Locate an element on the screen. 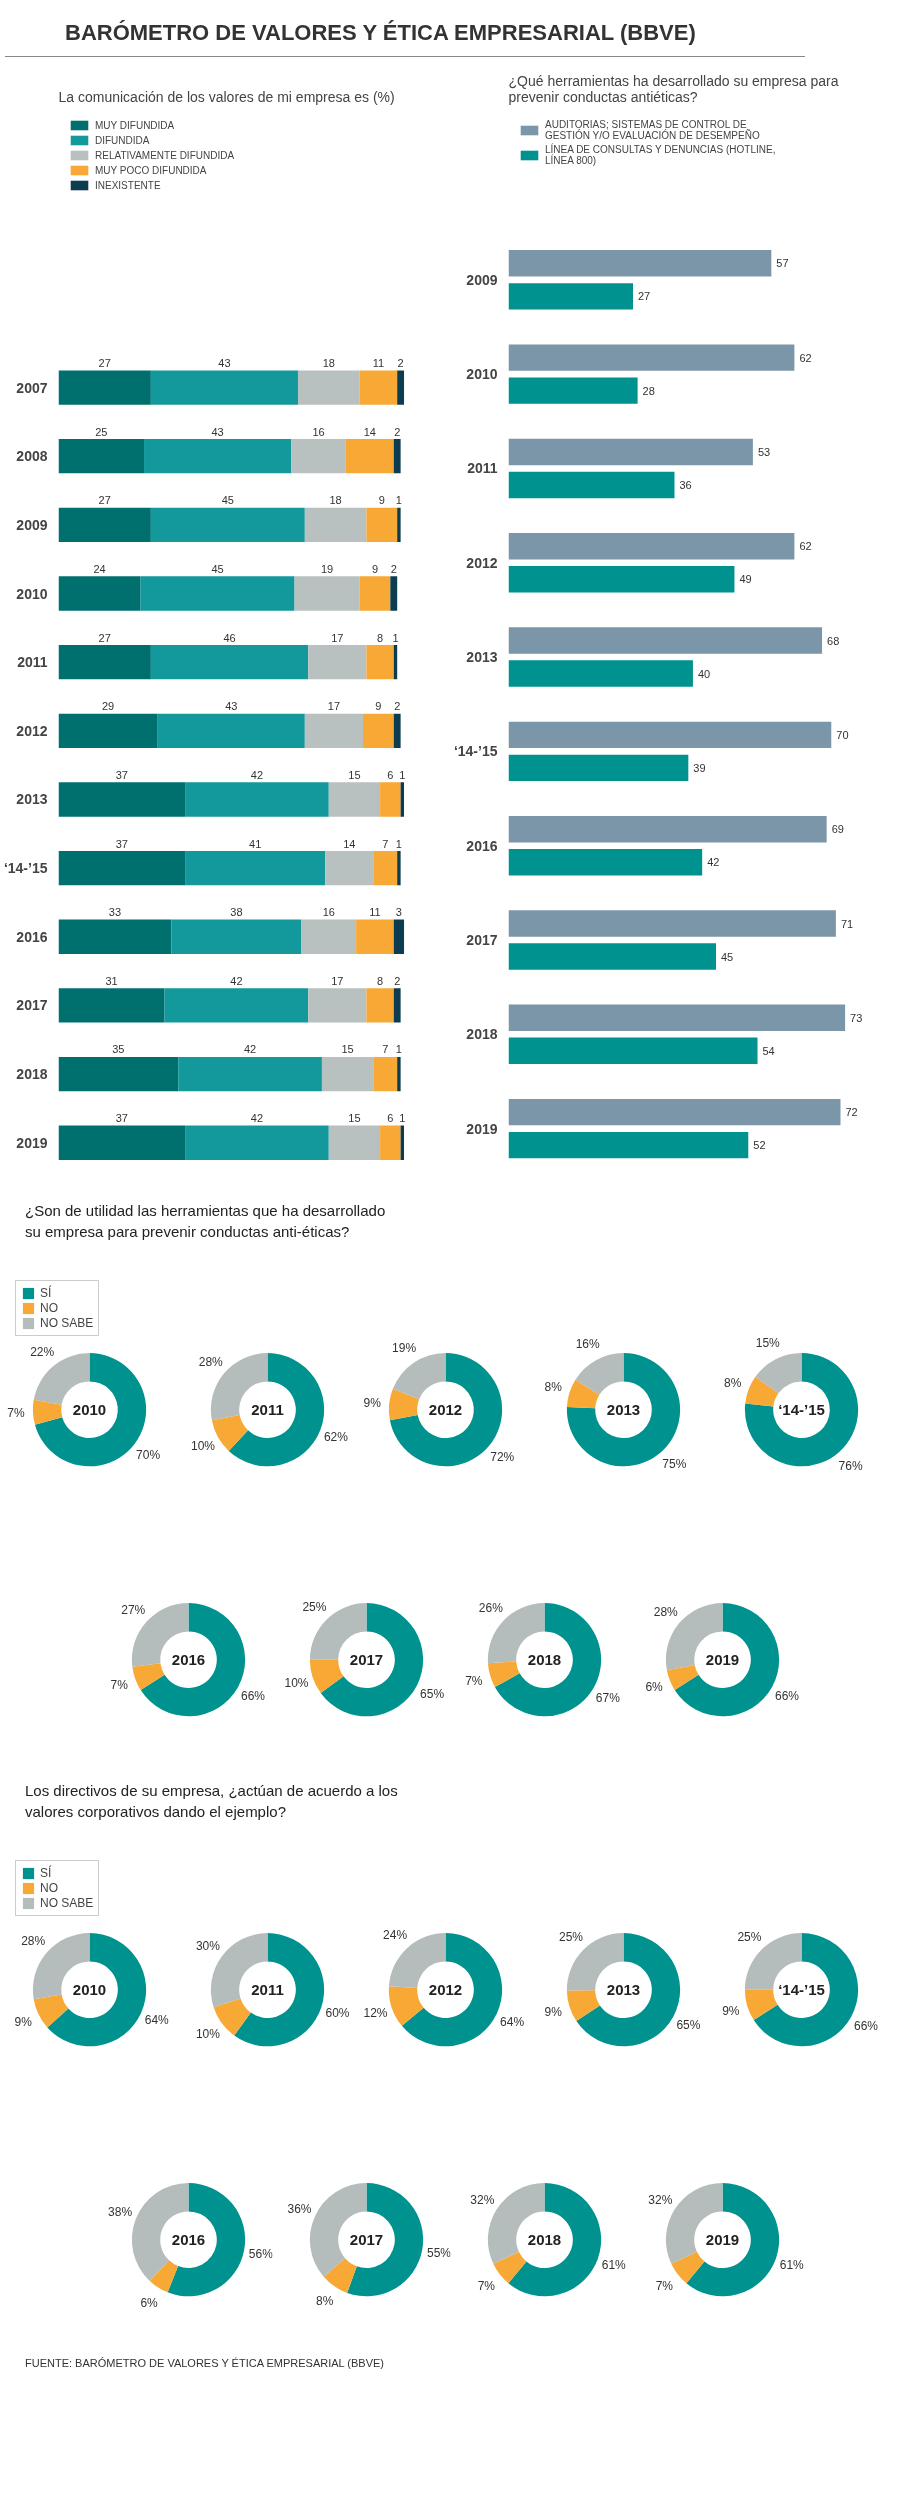 The width and height of the screenshot is (900, 2514). data-label: 27 is located at coordinates (104, 362).